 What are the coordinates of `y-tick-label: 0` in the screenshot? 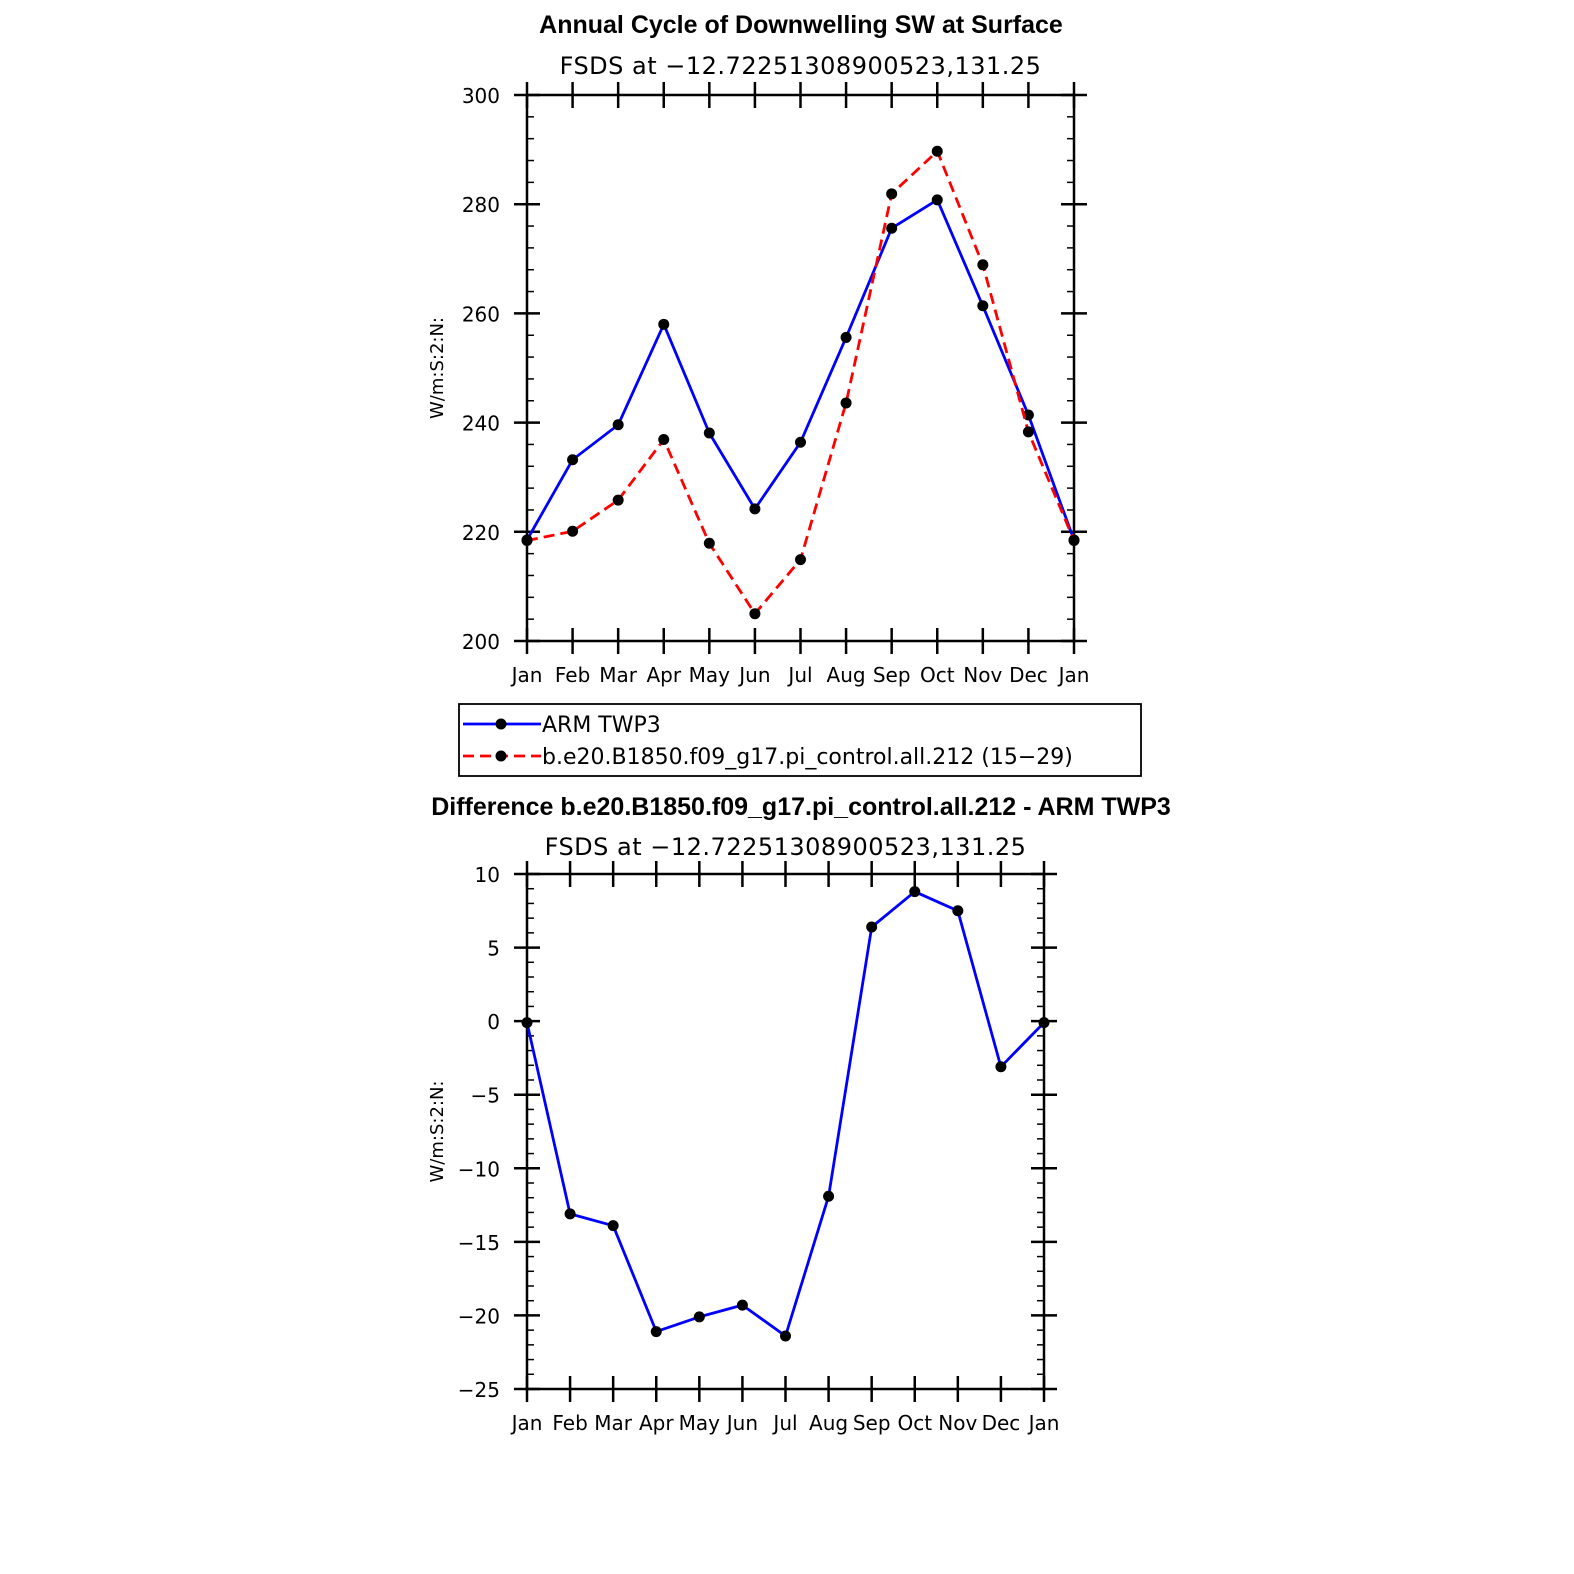 It's located at (493, 1022).